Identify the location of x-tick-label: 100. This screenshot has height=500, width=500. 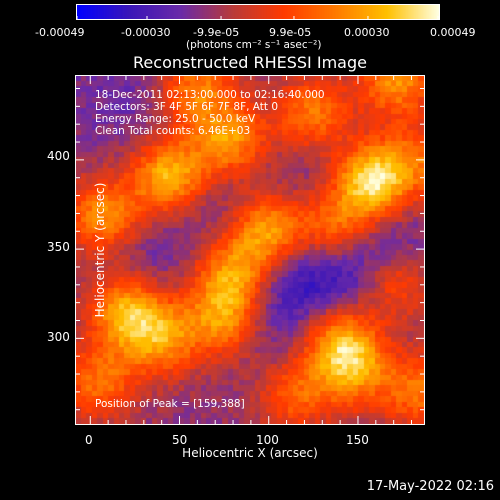
(267, 440).